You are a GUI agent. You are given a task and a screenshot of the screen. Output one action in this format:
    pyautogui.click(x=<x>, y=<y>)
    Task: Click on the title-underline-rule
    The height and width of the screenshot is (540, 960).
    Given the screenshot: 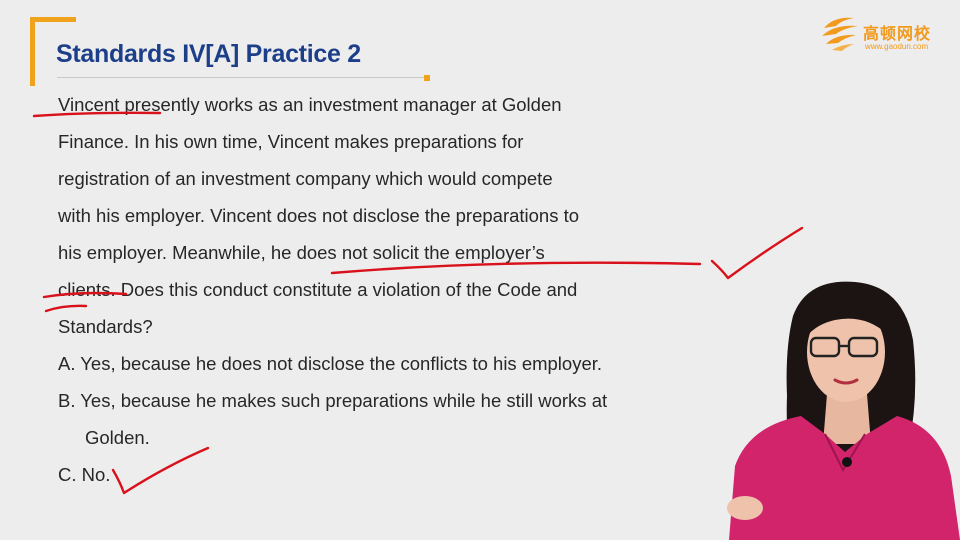 What is the action you would take?
    pyautogui.click(x=241, y=77)
    